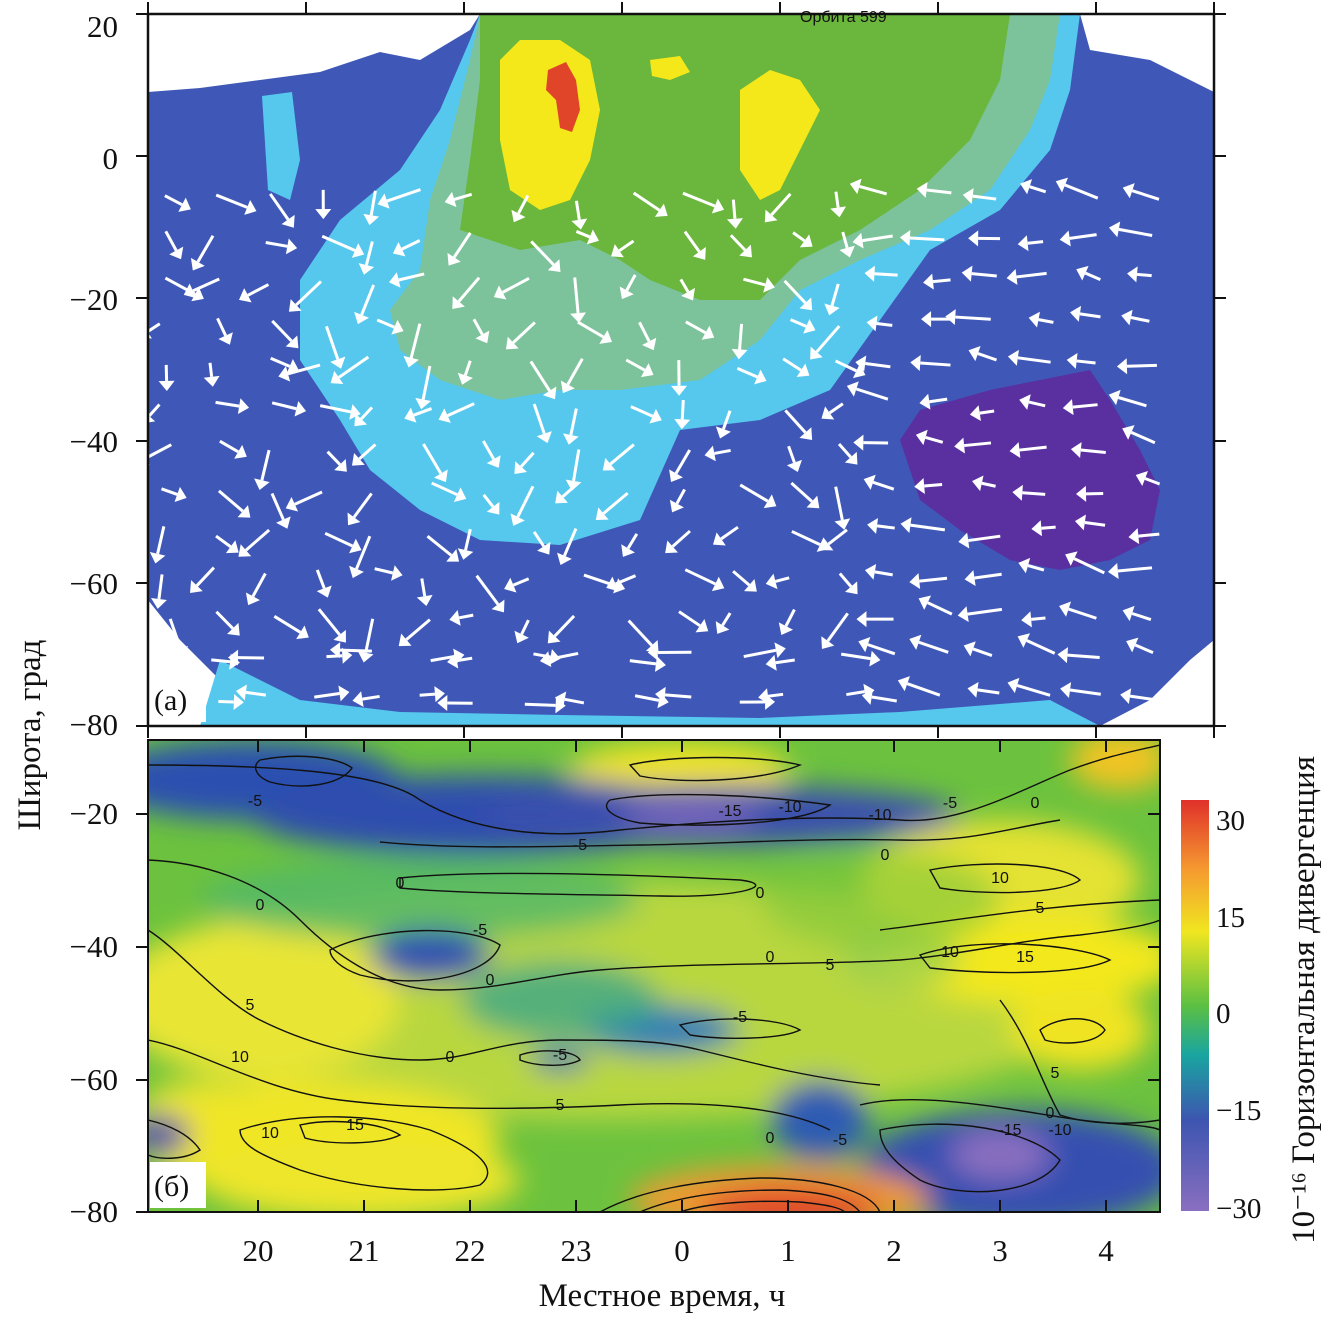 The image size is (1325, 1323). Describe the element at coordinates (1238, 1111) in the screenshot. I see `cb-tick-m15: −15` at that location.